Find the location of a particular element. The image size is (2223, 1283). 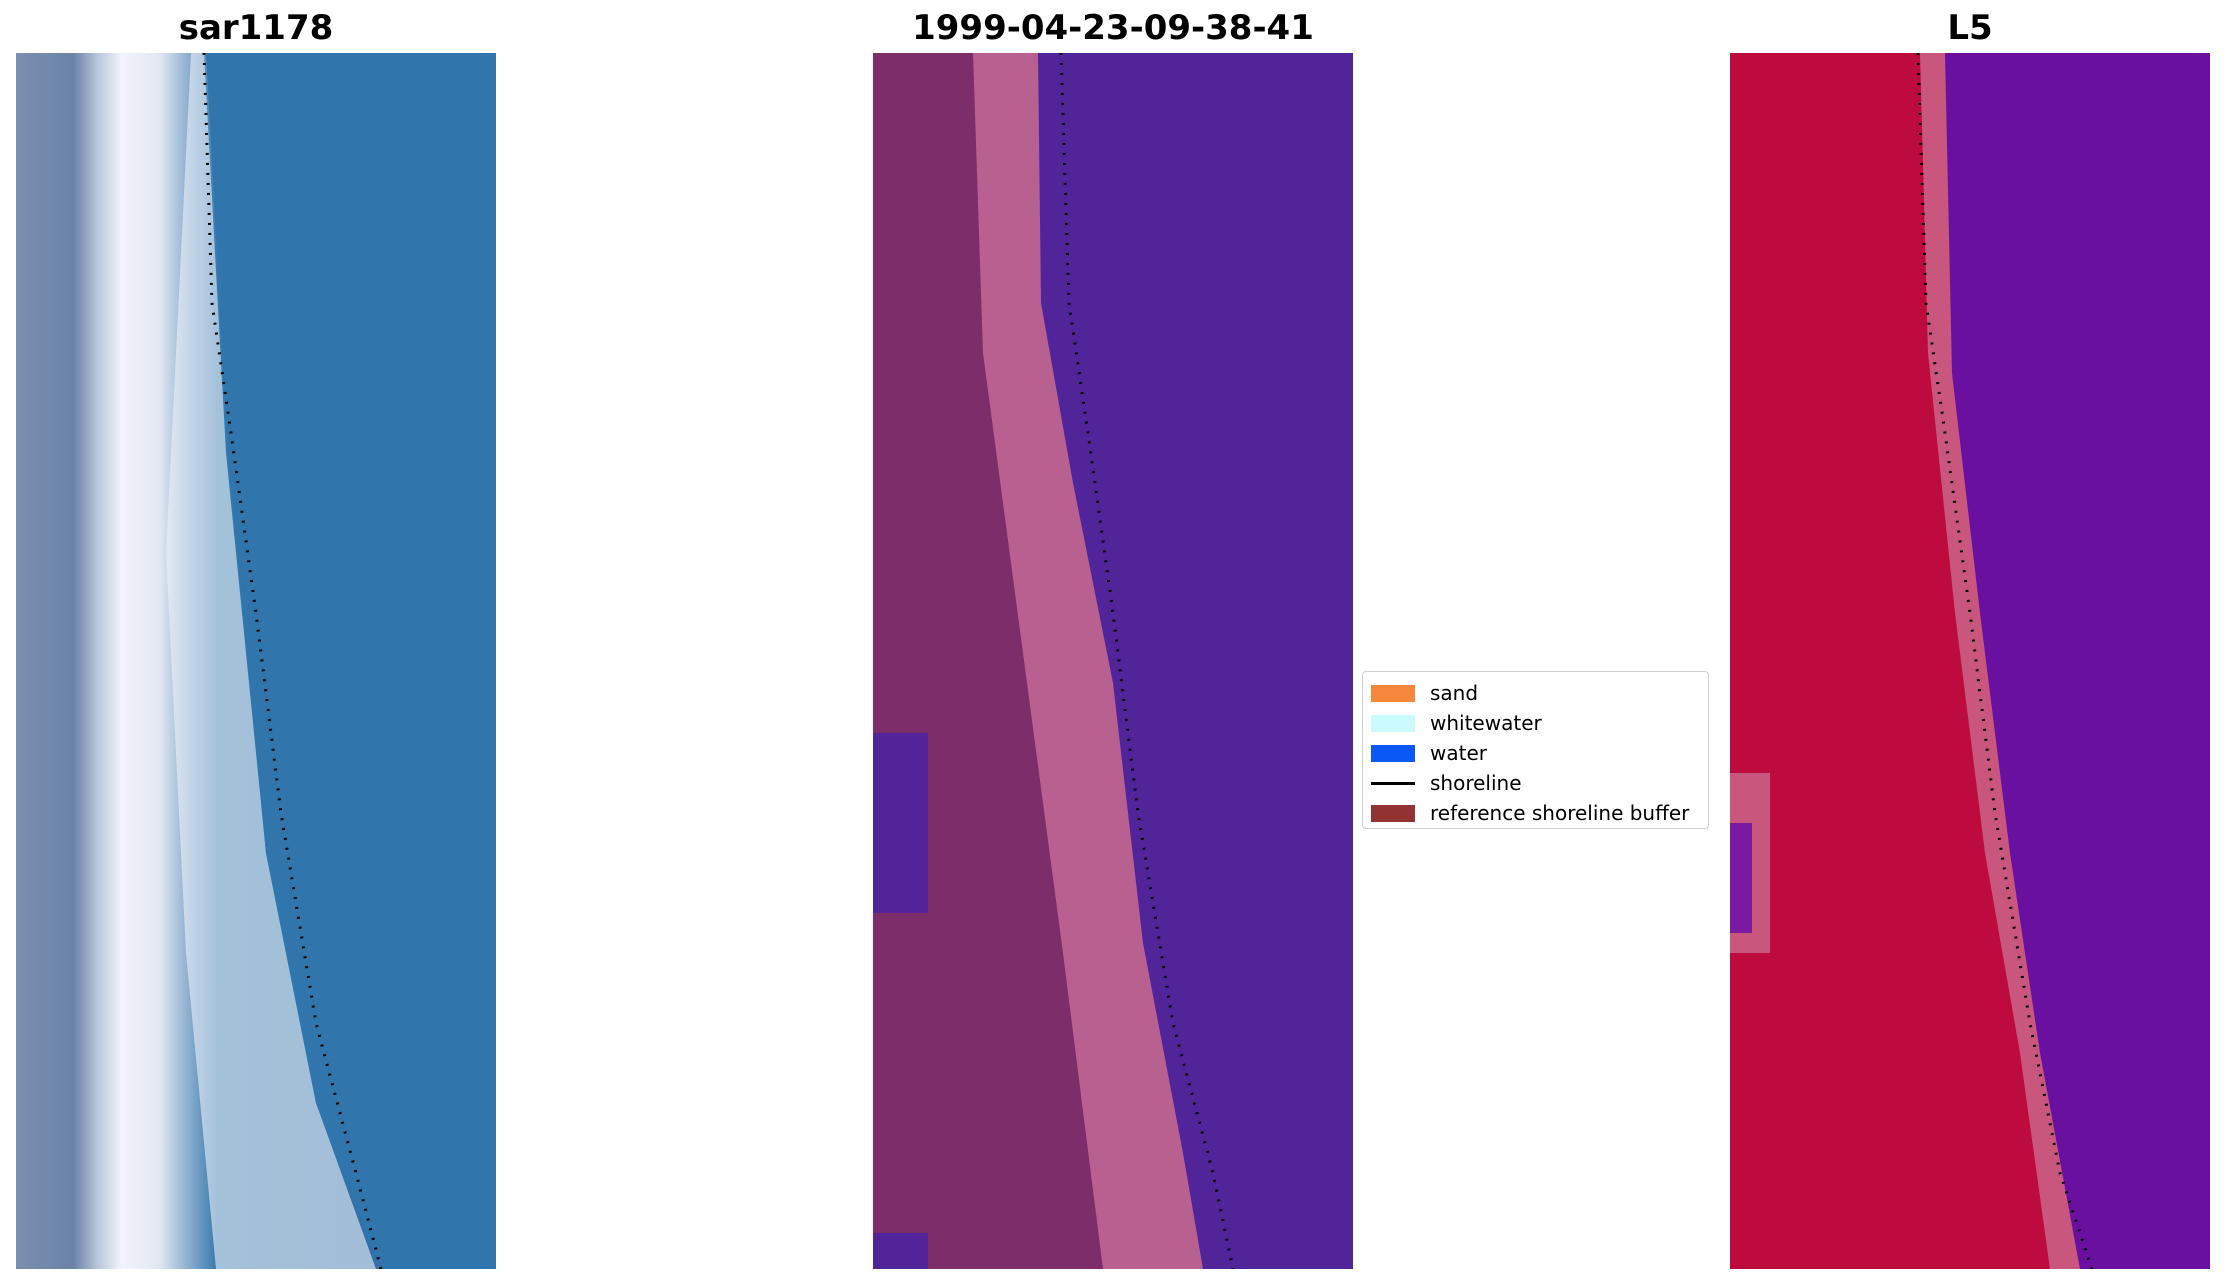

legend-item-water: water is located at coordinates (1535, 753).